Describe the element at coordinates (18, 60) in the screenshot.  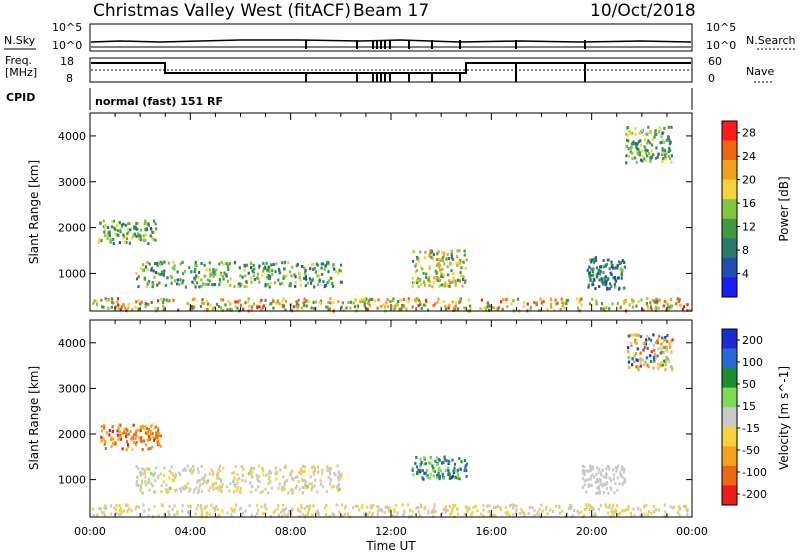
I see `freq-label-line1: Freq.` at that location.